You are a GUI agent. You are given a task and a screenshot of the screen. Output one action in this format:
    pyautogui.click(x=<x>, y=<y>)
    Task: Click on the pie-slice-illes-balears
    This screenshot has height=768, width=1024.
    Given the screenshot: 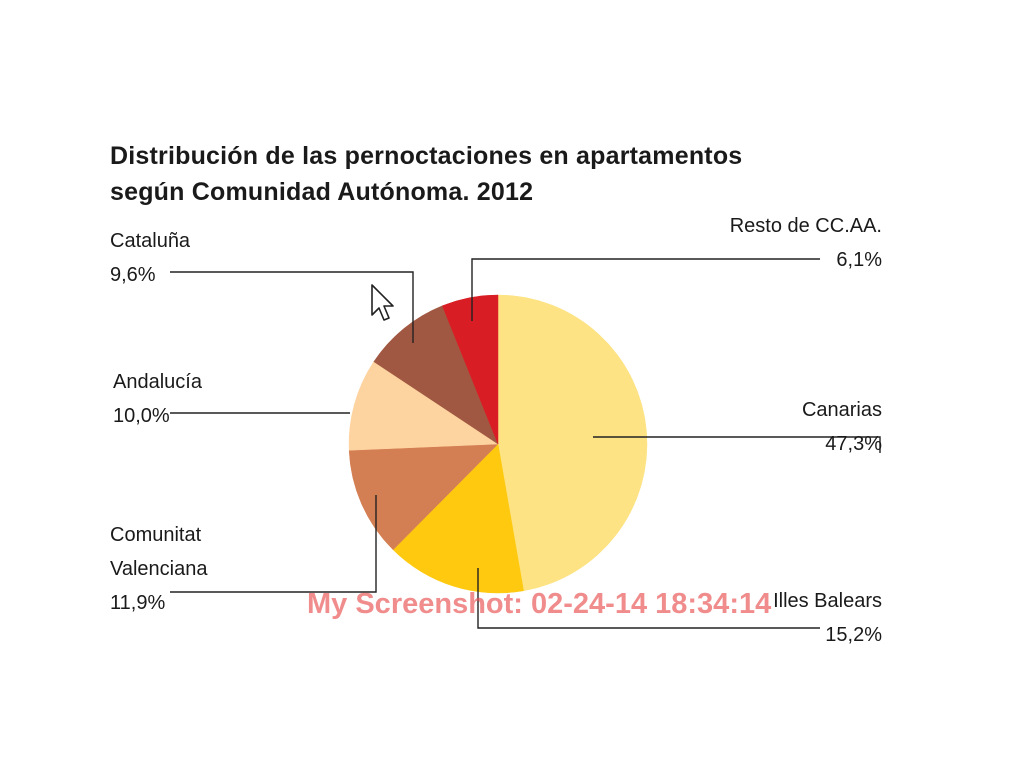 What is the action you would take?
    pyautogui.click(x=458, y=518)
    